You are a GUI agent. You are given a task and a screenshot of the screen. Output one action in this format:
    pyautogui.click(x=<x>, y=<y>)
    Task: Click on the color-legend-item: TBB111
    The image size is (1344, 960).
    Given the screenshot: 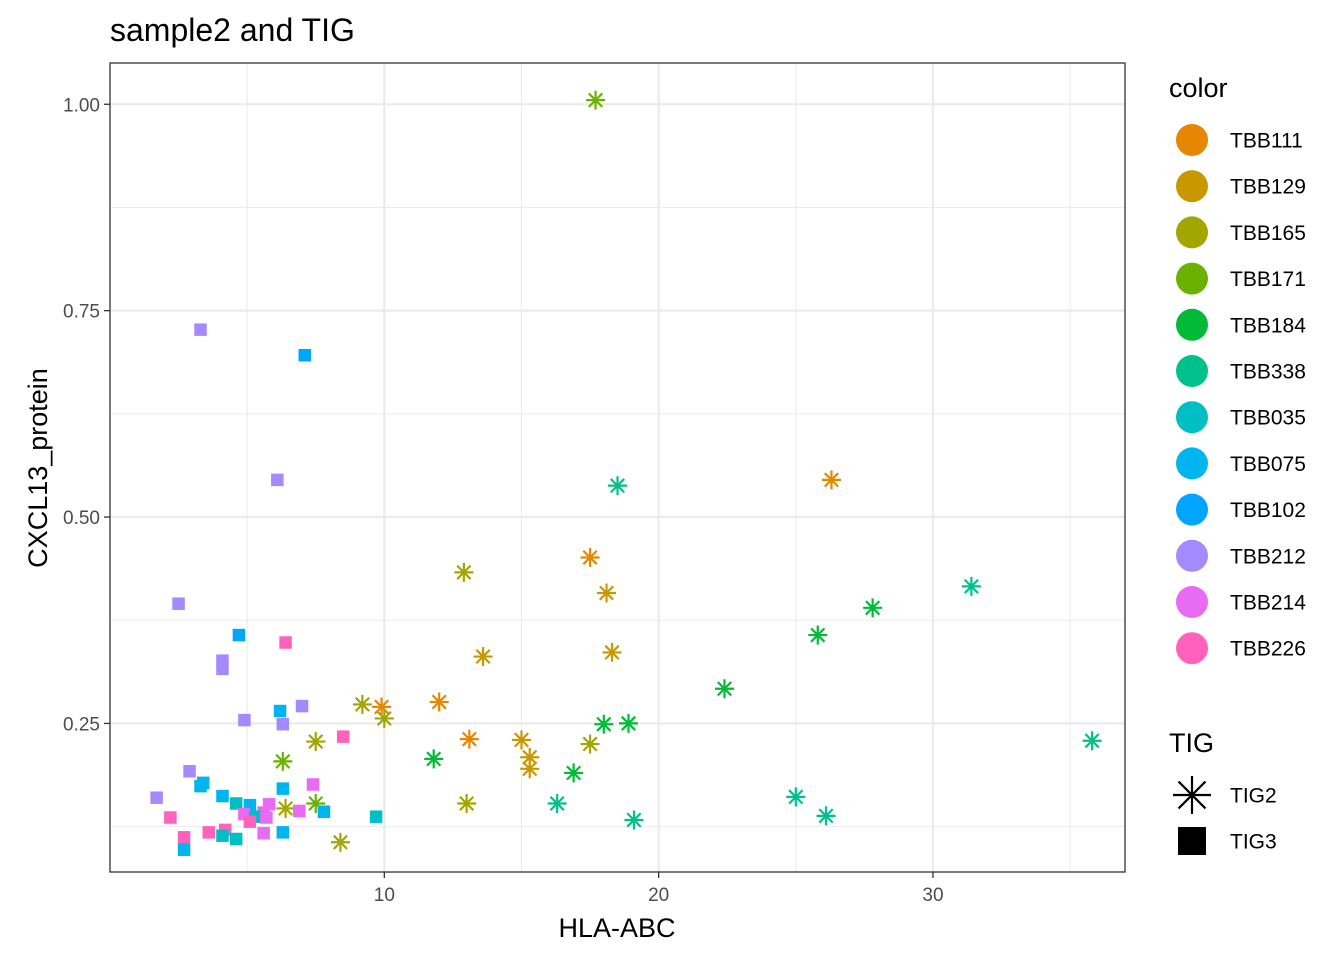 What is the action you would take?
    pyautogui.click(x=1239, y=140)
    